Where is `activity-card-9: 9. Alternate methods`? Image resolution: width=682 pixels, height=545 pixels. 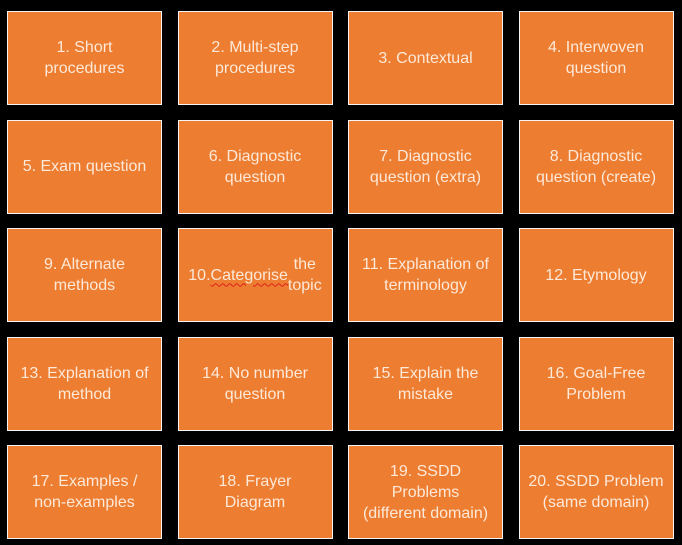 activity-card-9: 9. Alternate methods is located at coordinates (84, 275).